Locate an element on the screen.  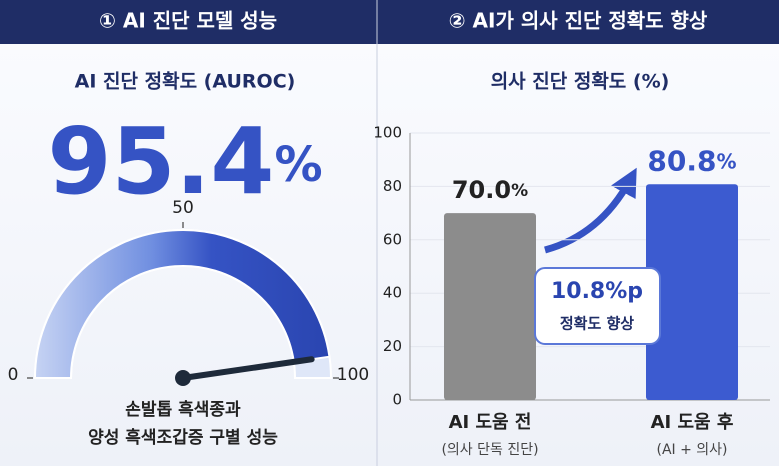
gauge-tick-label: 0 is located at coordinates (13, 375).